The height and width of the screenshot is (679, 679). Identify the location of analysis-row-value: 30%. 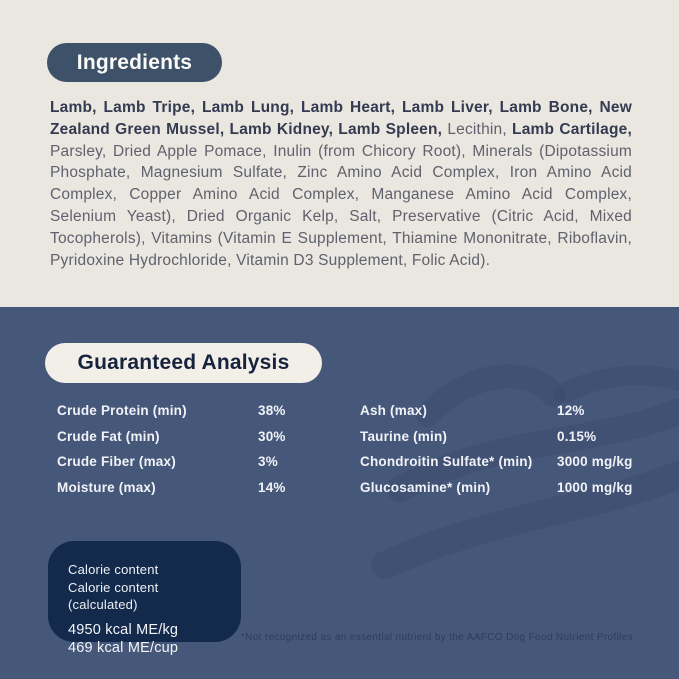
(272, 436).